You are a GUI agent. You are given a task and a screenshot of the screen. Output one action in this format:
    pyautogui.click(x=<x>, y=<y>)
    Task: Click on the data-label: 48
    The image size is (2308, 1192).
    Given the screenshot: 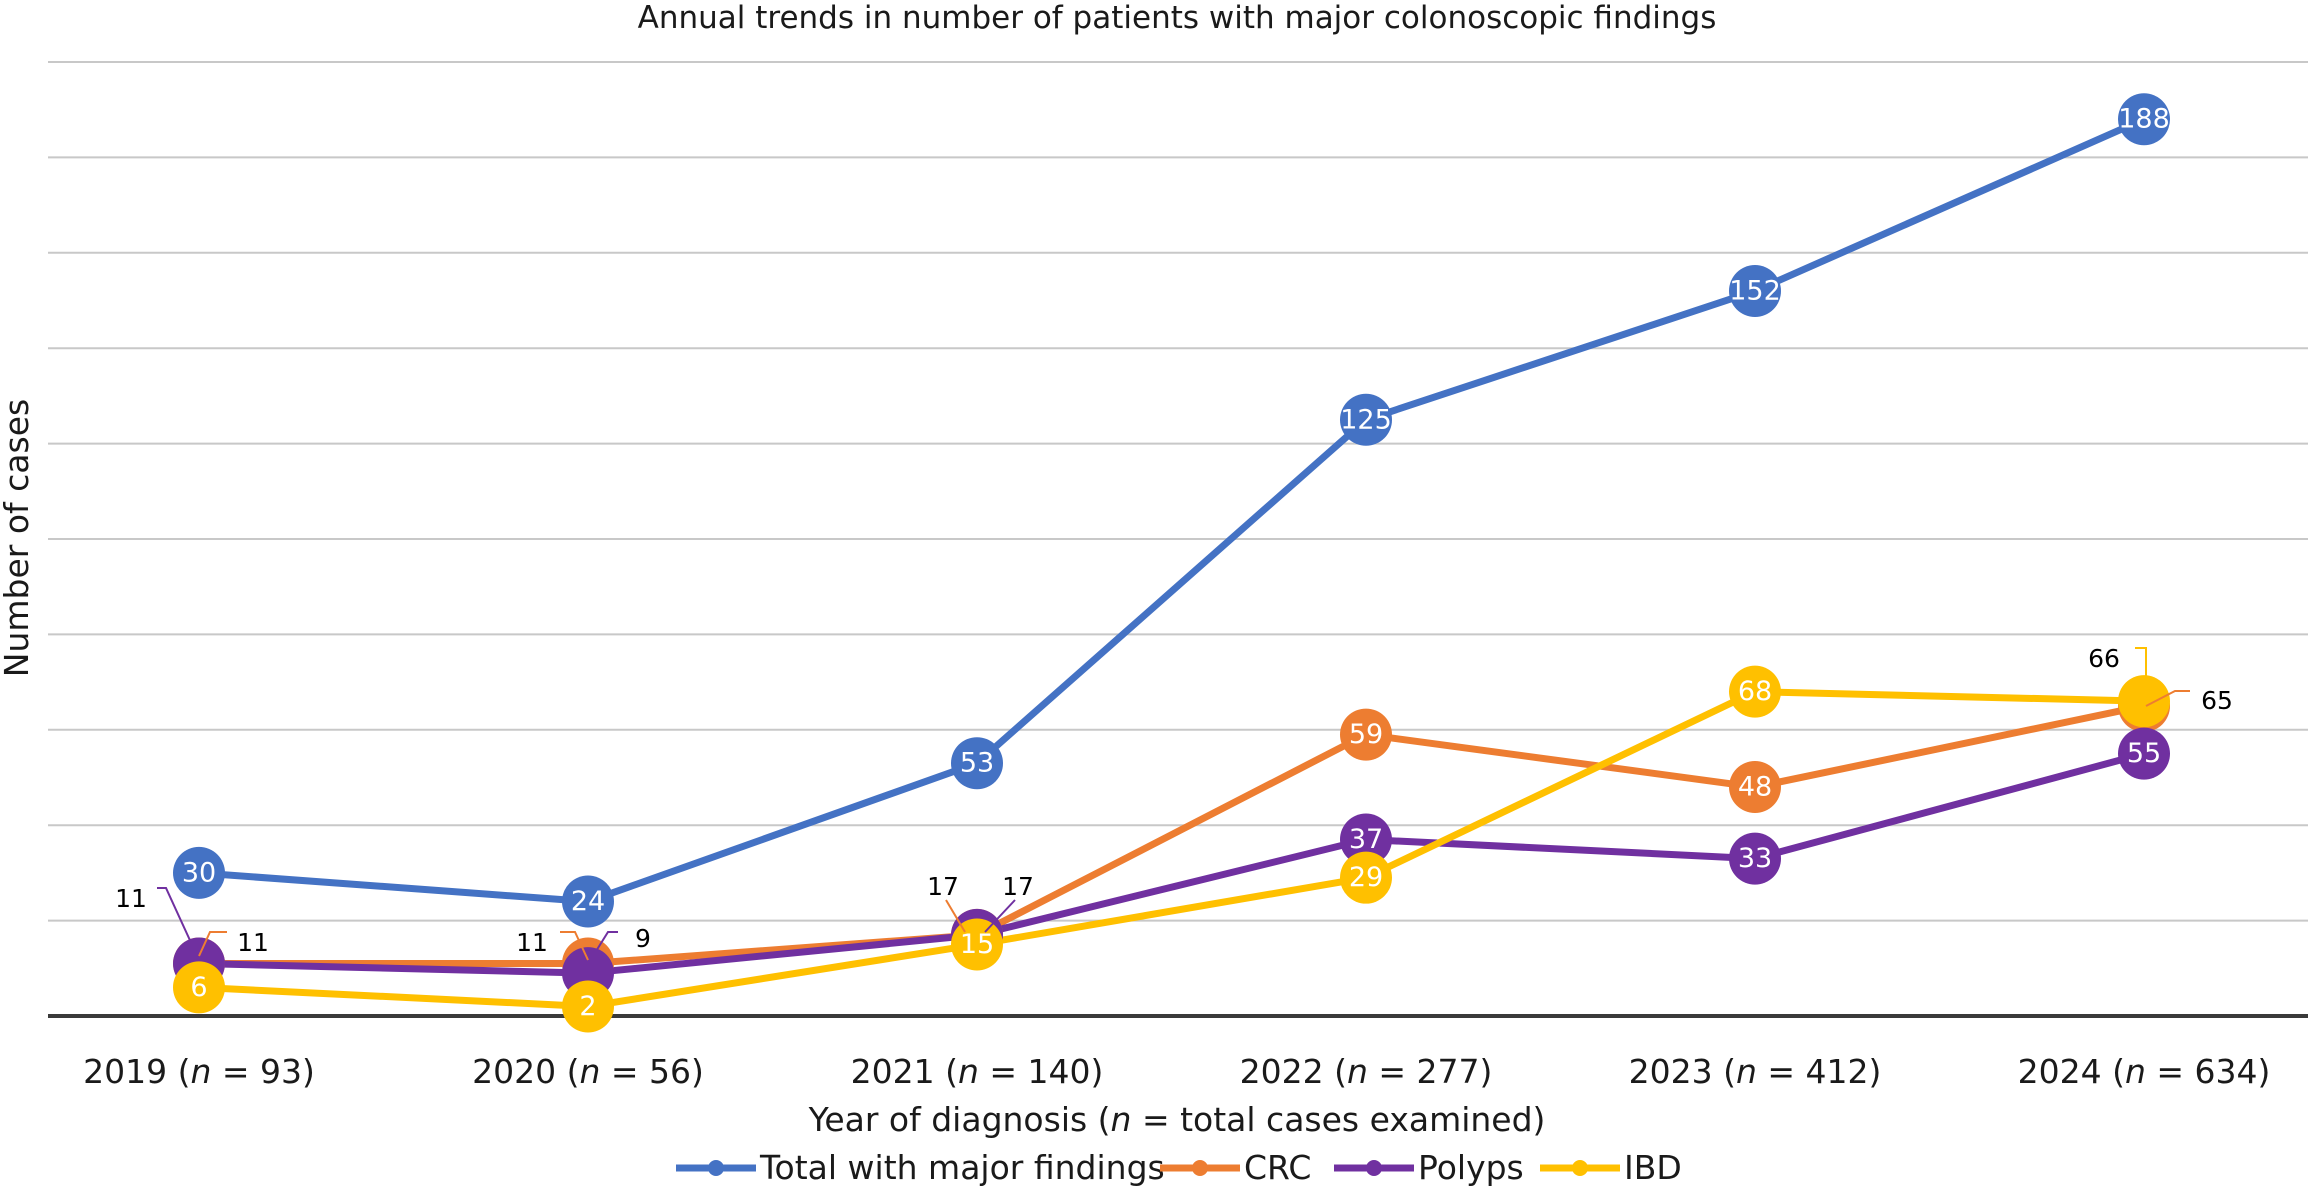 What is the action you would take?
    pyautogui.click(x=1755, y=787)
    